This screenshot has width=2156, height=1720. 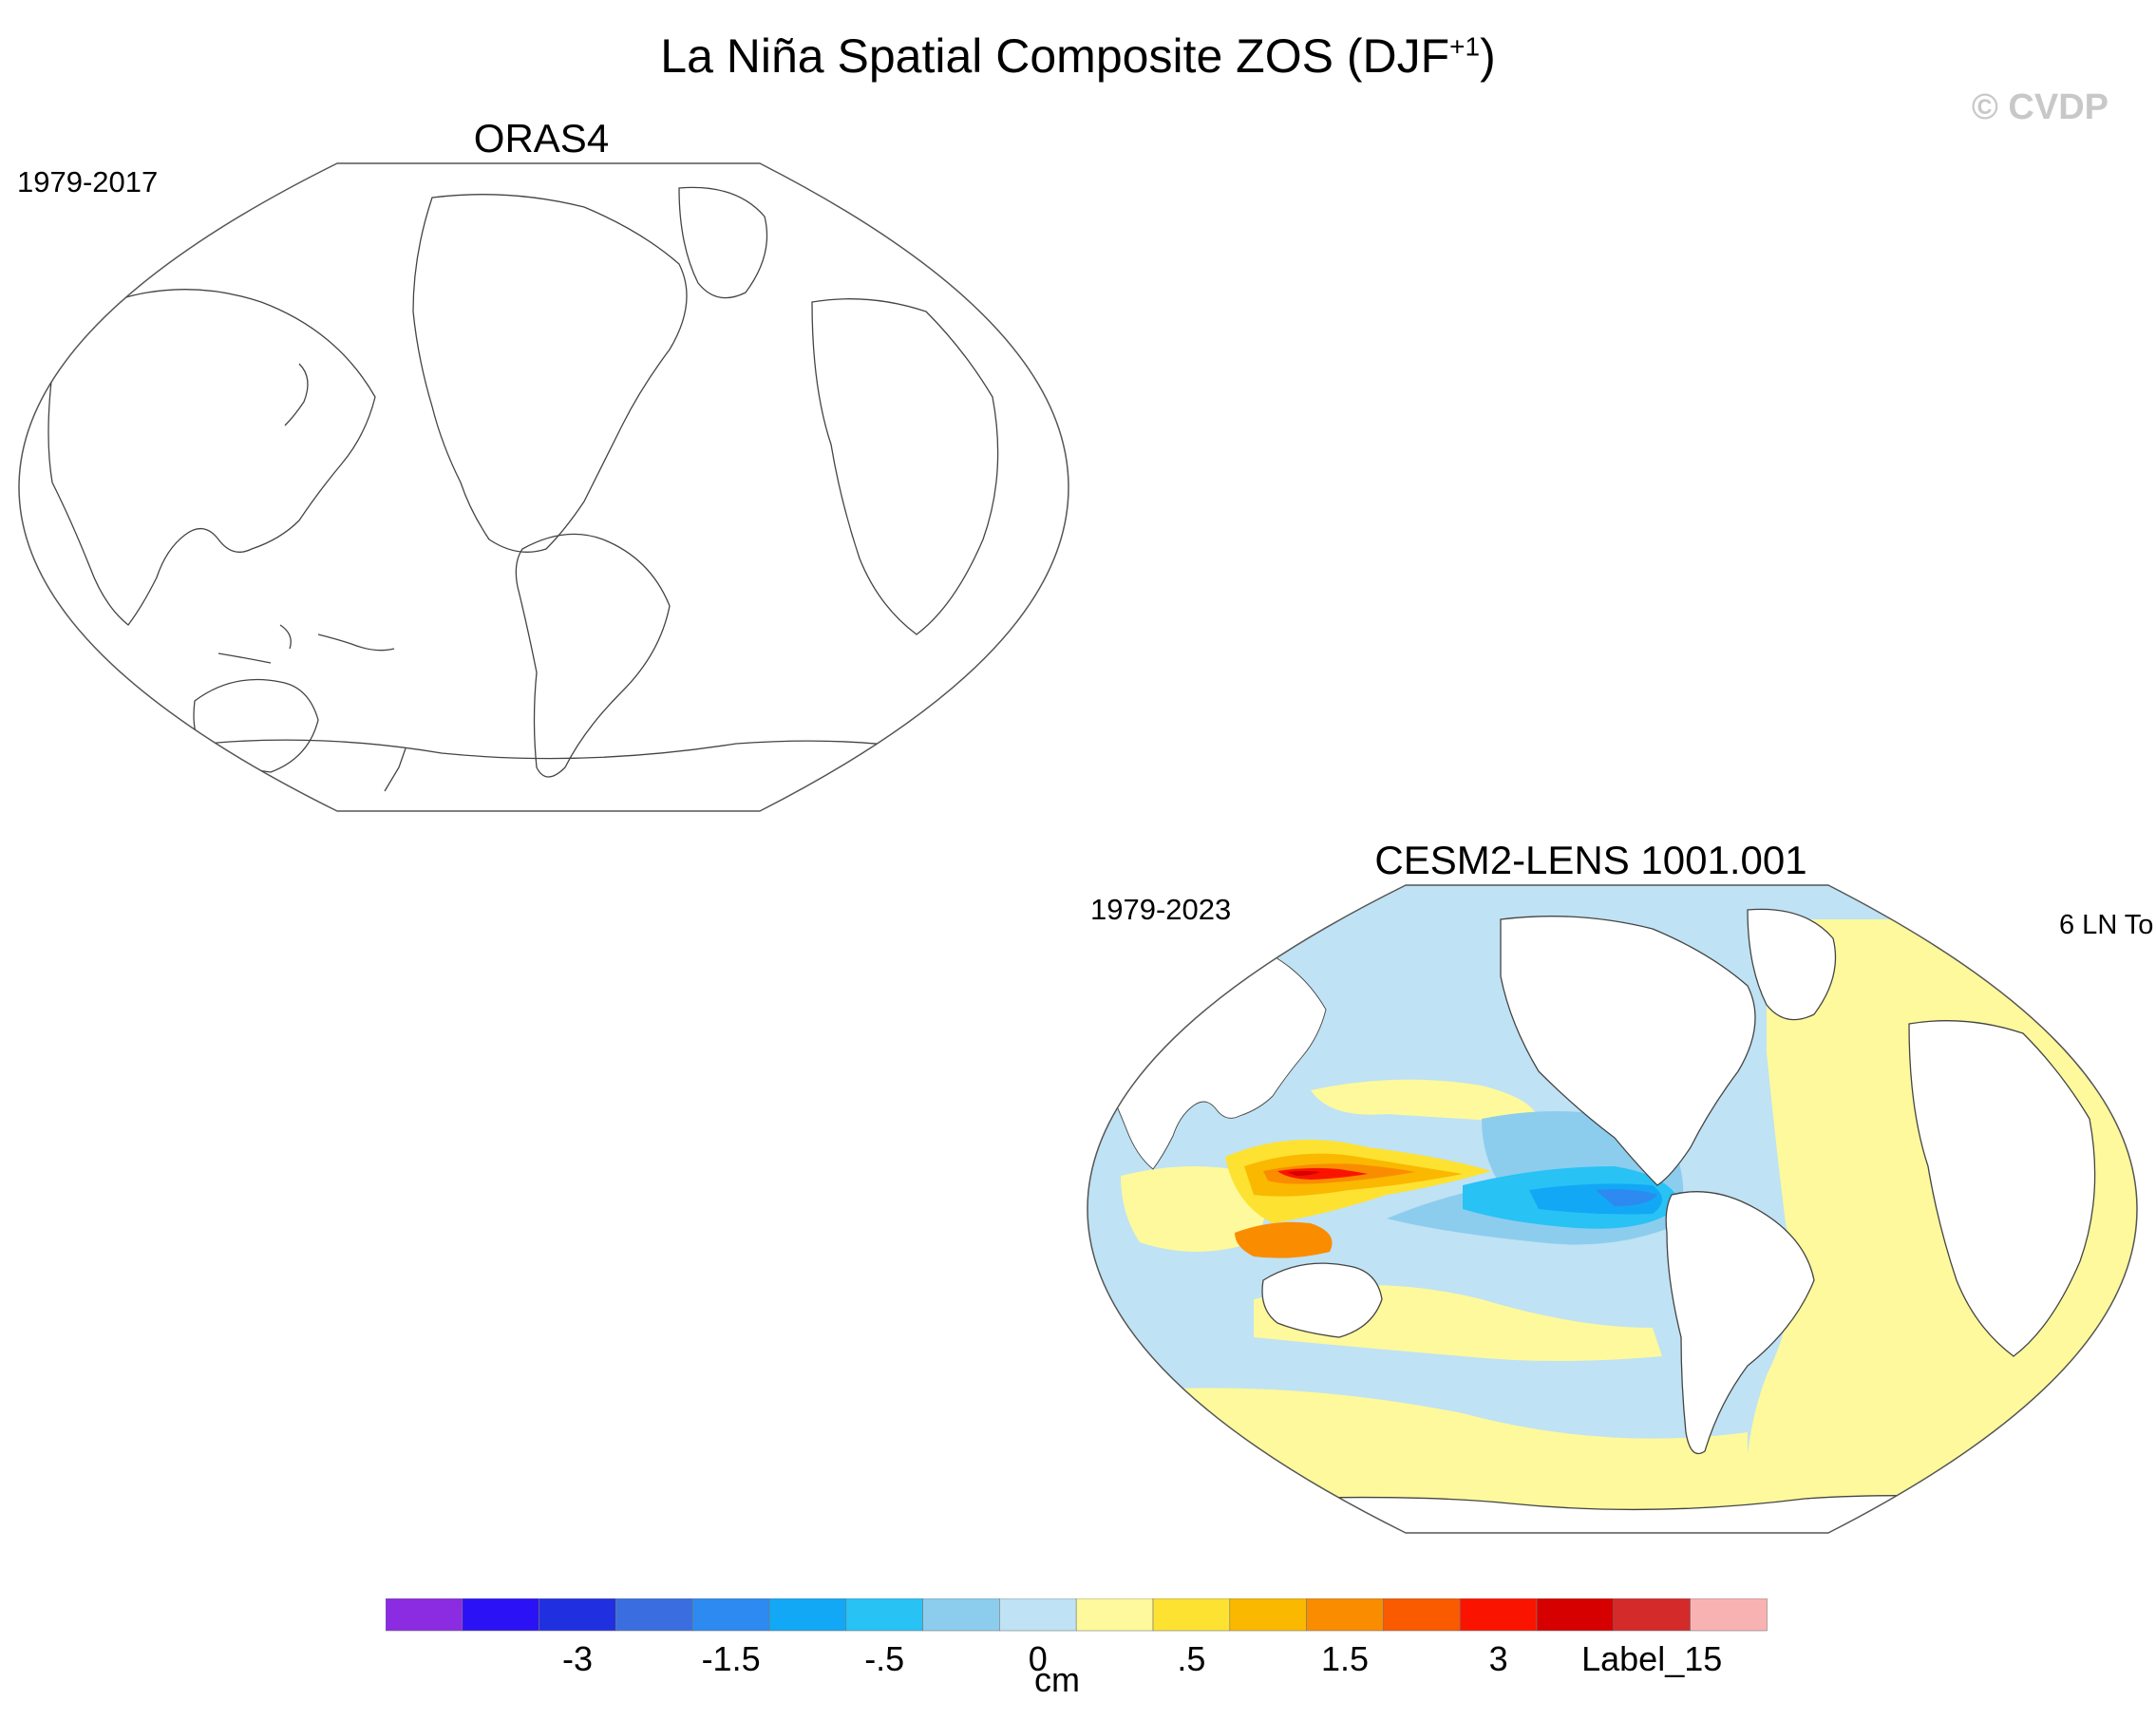 What do you see at coordinates (1627, 1198) in the screenshot?
I see `panel2-epac-core` at bounding box center [1627, 1198].